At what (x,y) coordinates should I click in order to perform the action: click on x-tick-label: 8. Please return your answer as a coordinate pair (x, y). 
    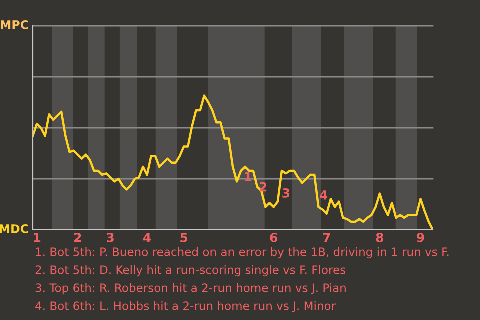
    Looking at the image, I should click on (380, 237).